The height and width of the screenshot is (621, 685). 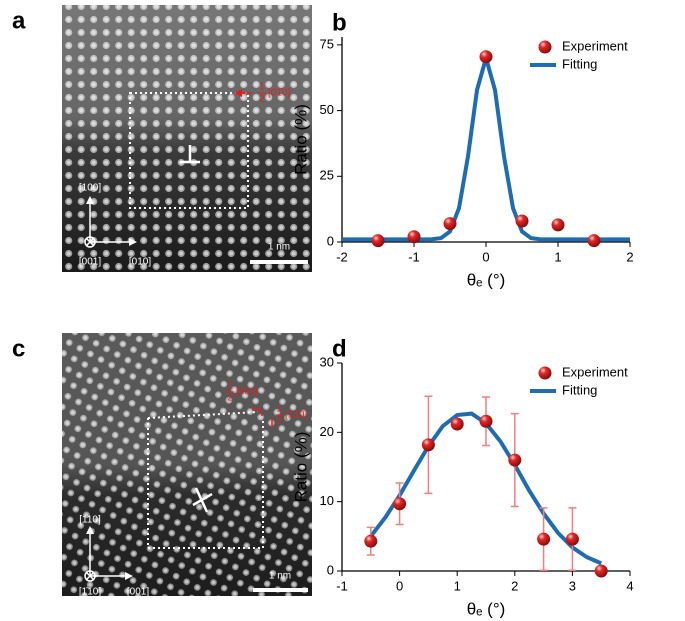 What do you see at coordinates (342, 256) in the screenshot?
I see `x-tick-label: -2` at bounding box center [342, 256].